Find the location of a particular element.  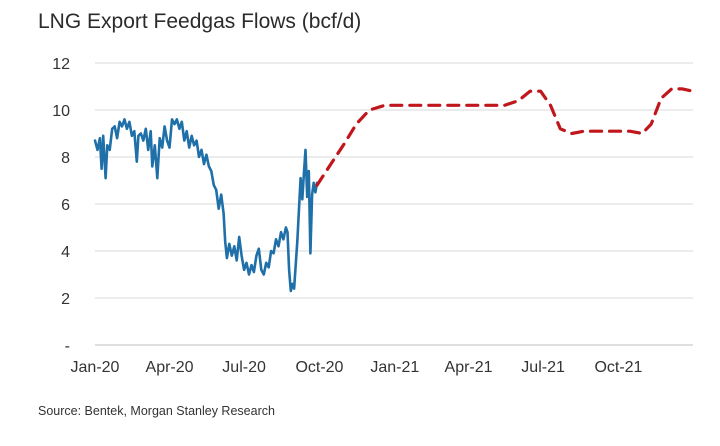

y-tick-label: 10 is located at coordinates (61, 111).